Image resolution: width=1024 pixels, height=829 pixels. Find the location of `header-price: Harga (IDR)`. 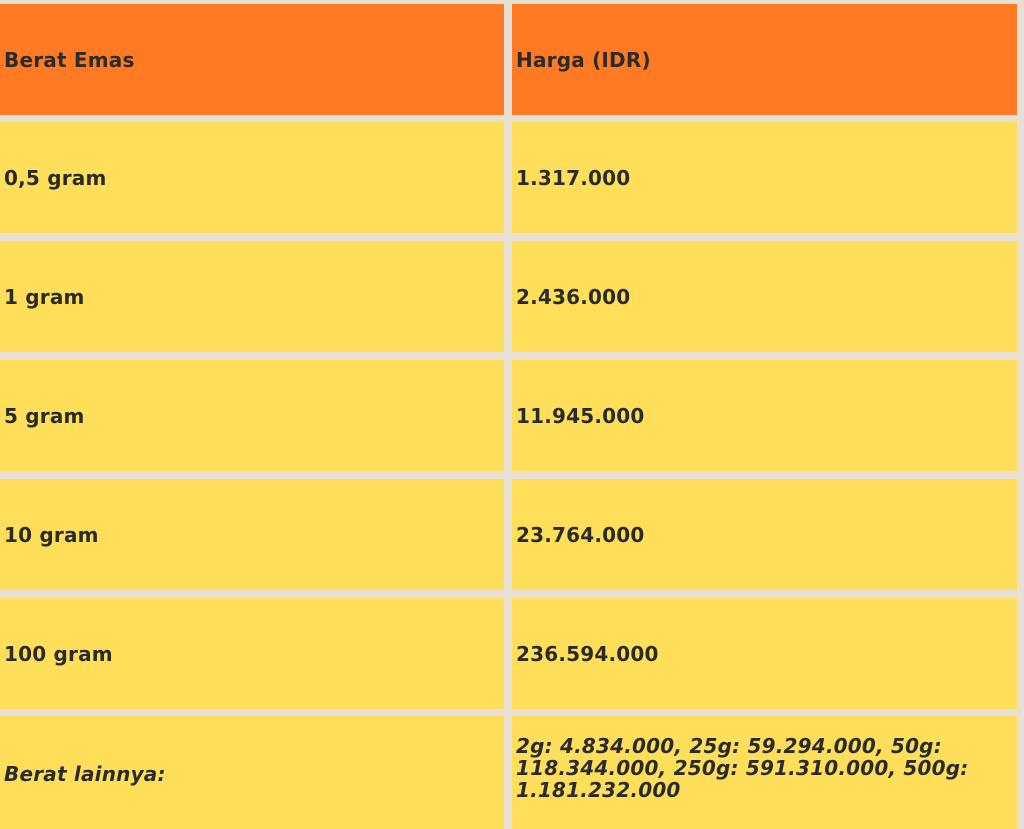

header-price: Harga (IDR) is located at coordinates (764, 59).